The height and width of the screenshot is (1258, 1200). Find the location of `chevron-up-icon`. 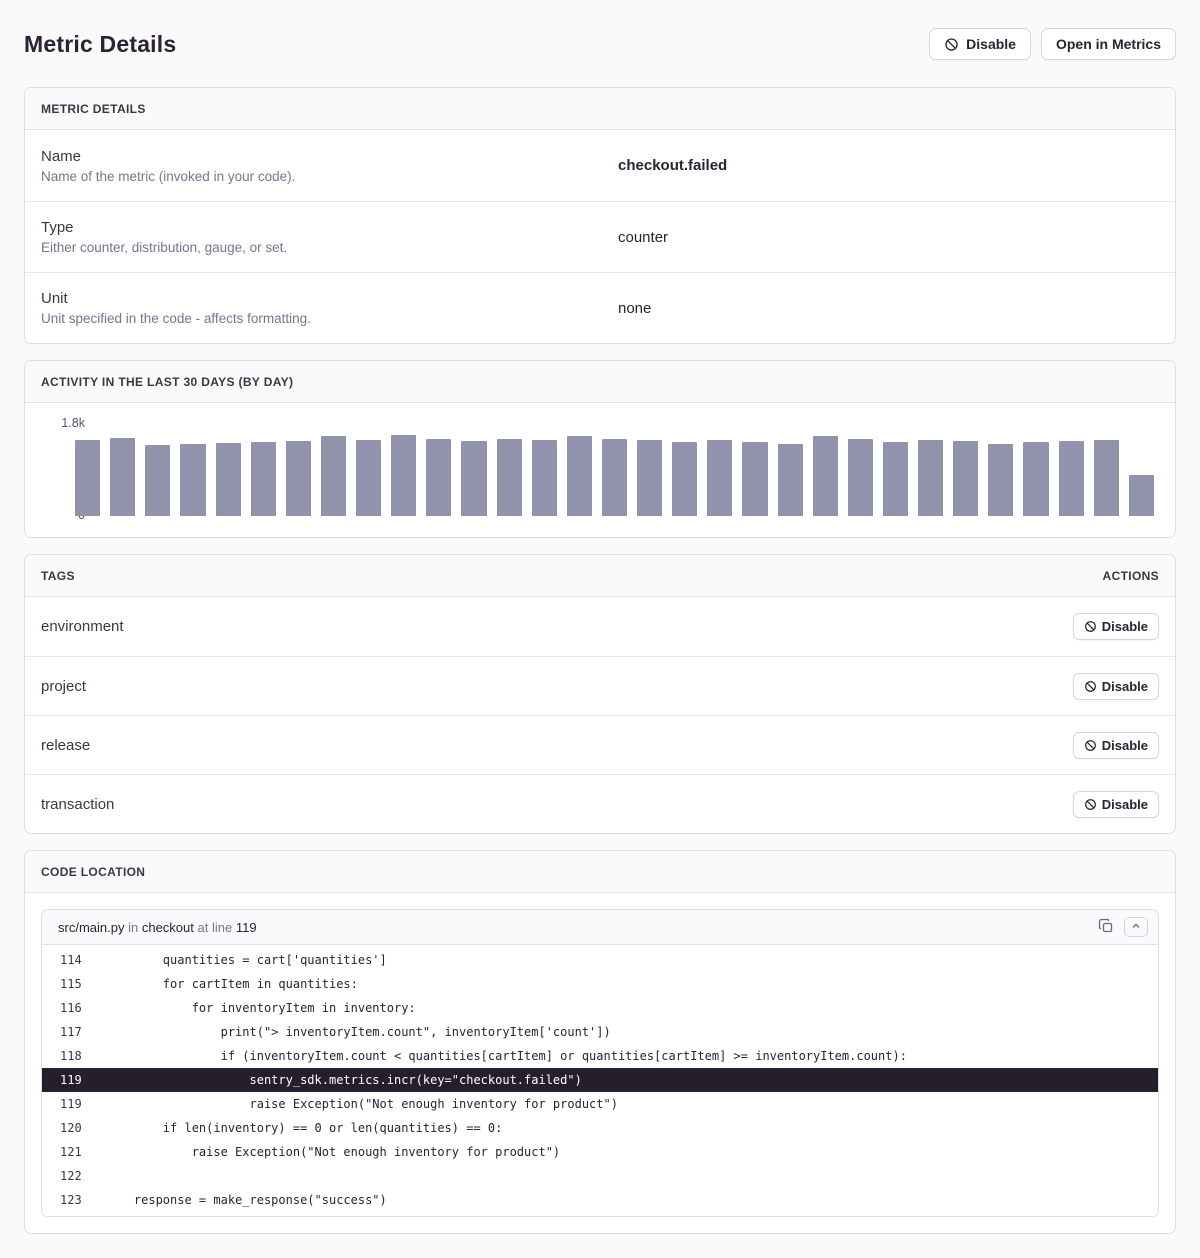

chevron-up-icon is located at coordinates (1136, 927).